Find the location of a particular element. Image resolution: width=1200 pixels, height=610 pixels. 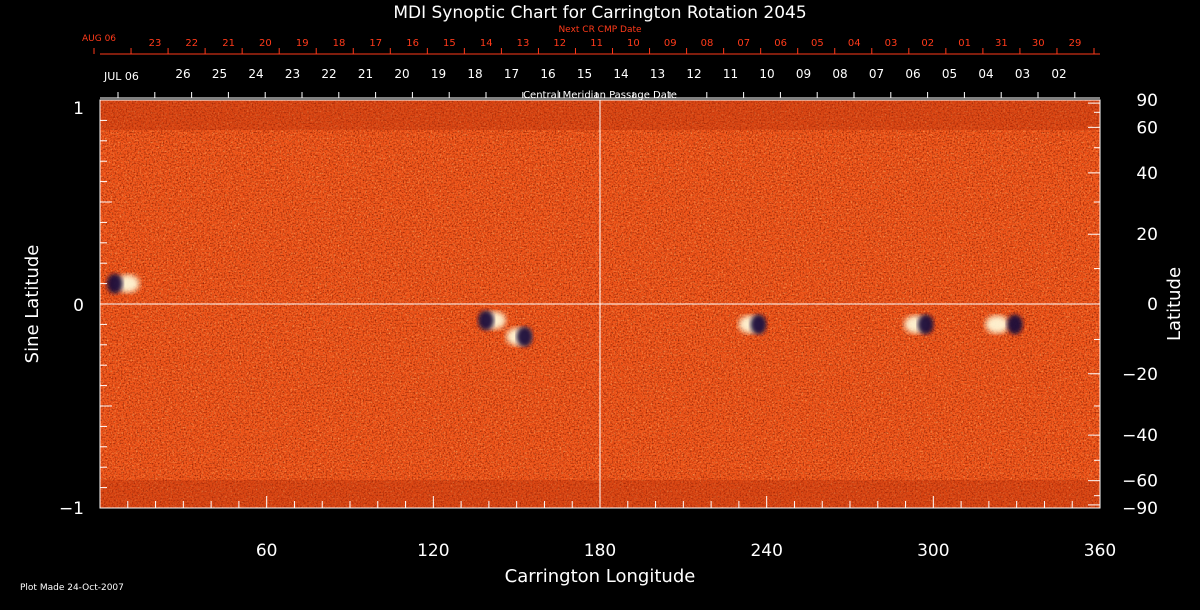

bottom-tick-label: 240 is located at coordinates (766, 551).